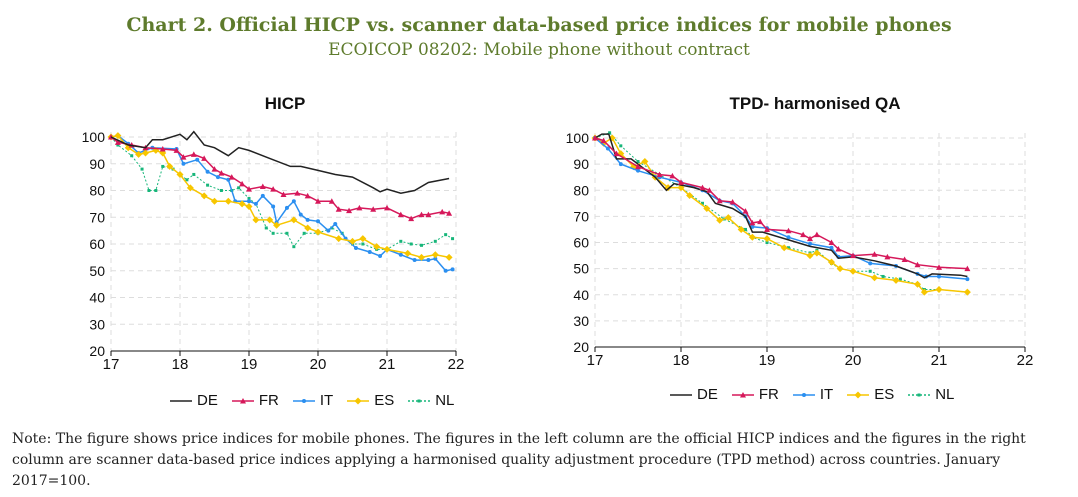 The height and width of the screenshot is (497, 1078). Describe the element at coordinates (595, 360) in the screenshot. I see `x-tick-label: 17` at that location.